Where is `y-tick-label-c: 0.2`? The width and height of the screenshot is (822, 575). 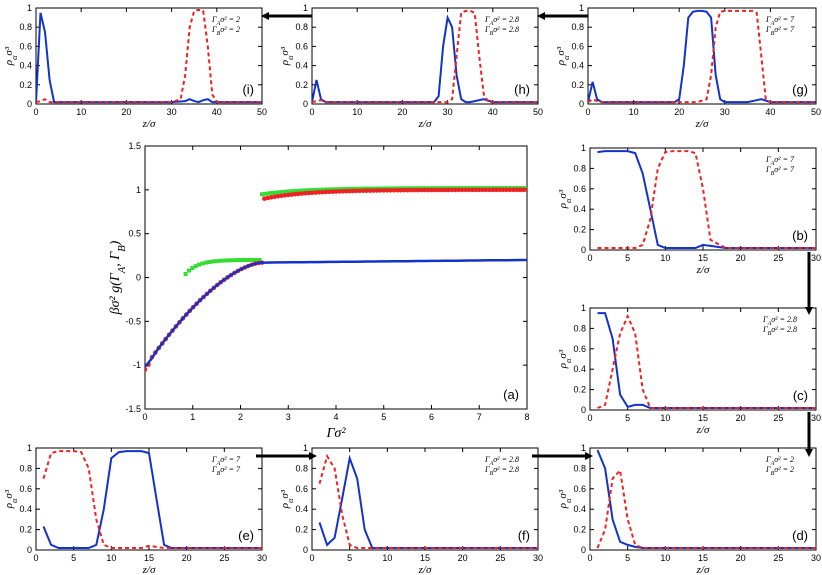
y-tick-label-c: 0.2 is located at coordinates (579, 390).